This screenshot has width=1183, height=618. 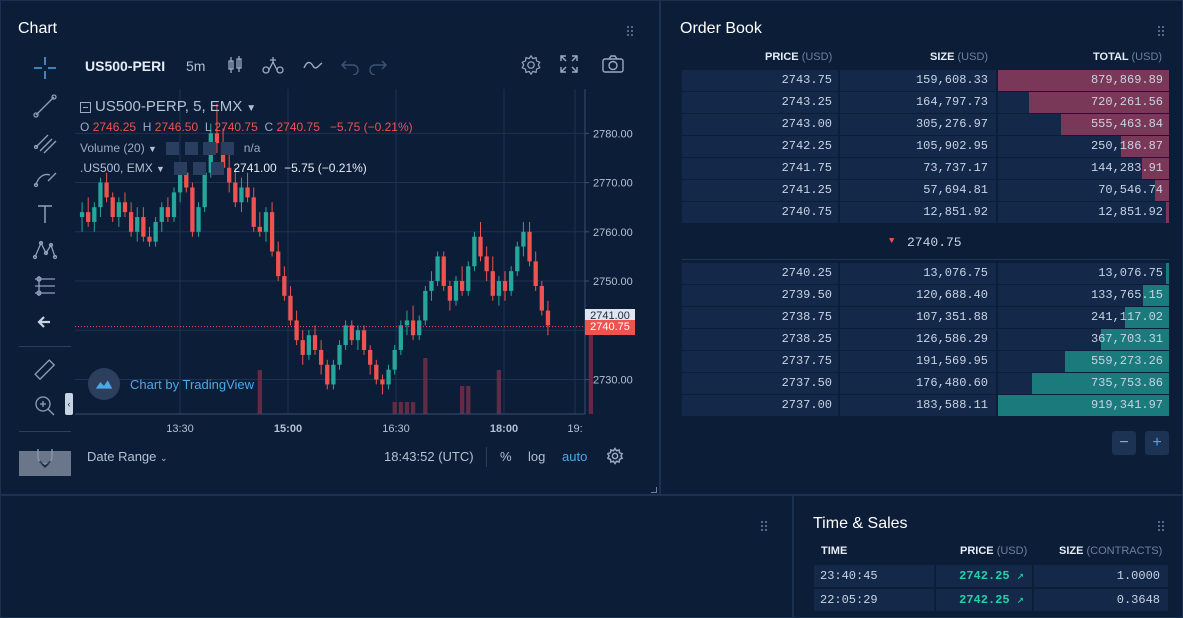 What do you see at coordinates (45, 322) in the screenshot?
I see `back-arrow-icon` at bounding box center [45, 322].